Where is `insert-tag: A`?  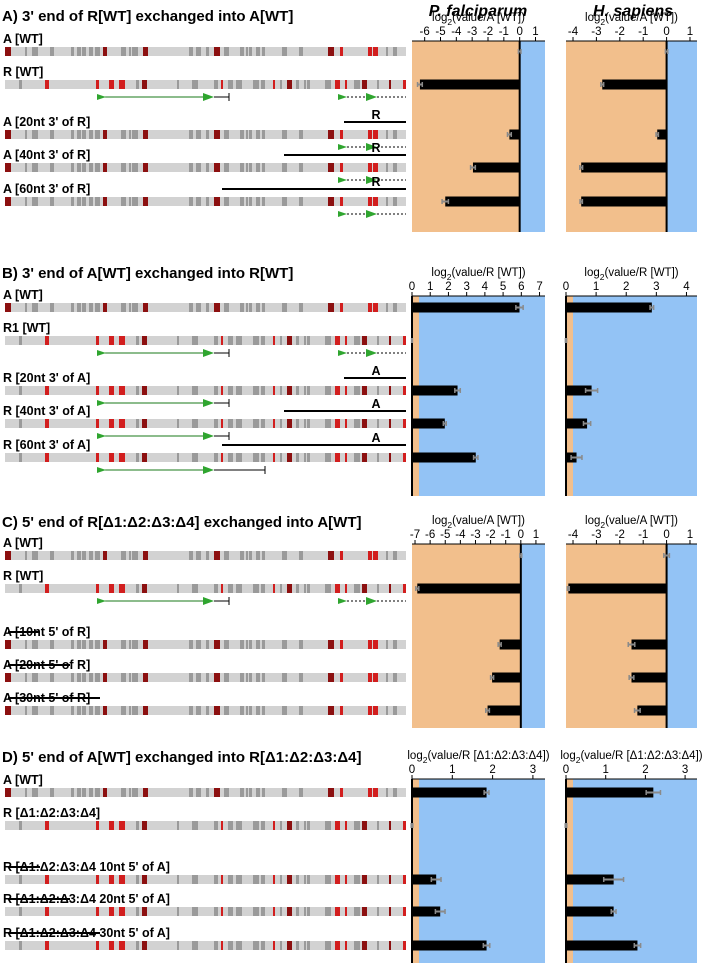
insert-tag: A is located at coordinates (375, 371).